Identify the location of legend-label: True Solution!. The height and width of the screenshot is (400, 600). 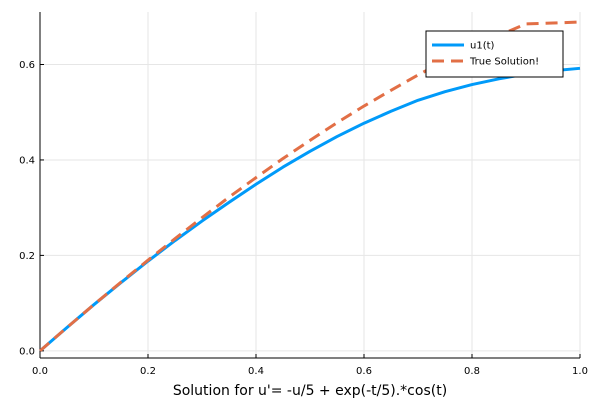
(504, 62).